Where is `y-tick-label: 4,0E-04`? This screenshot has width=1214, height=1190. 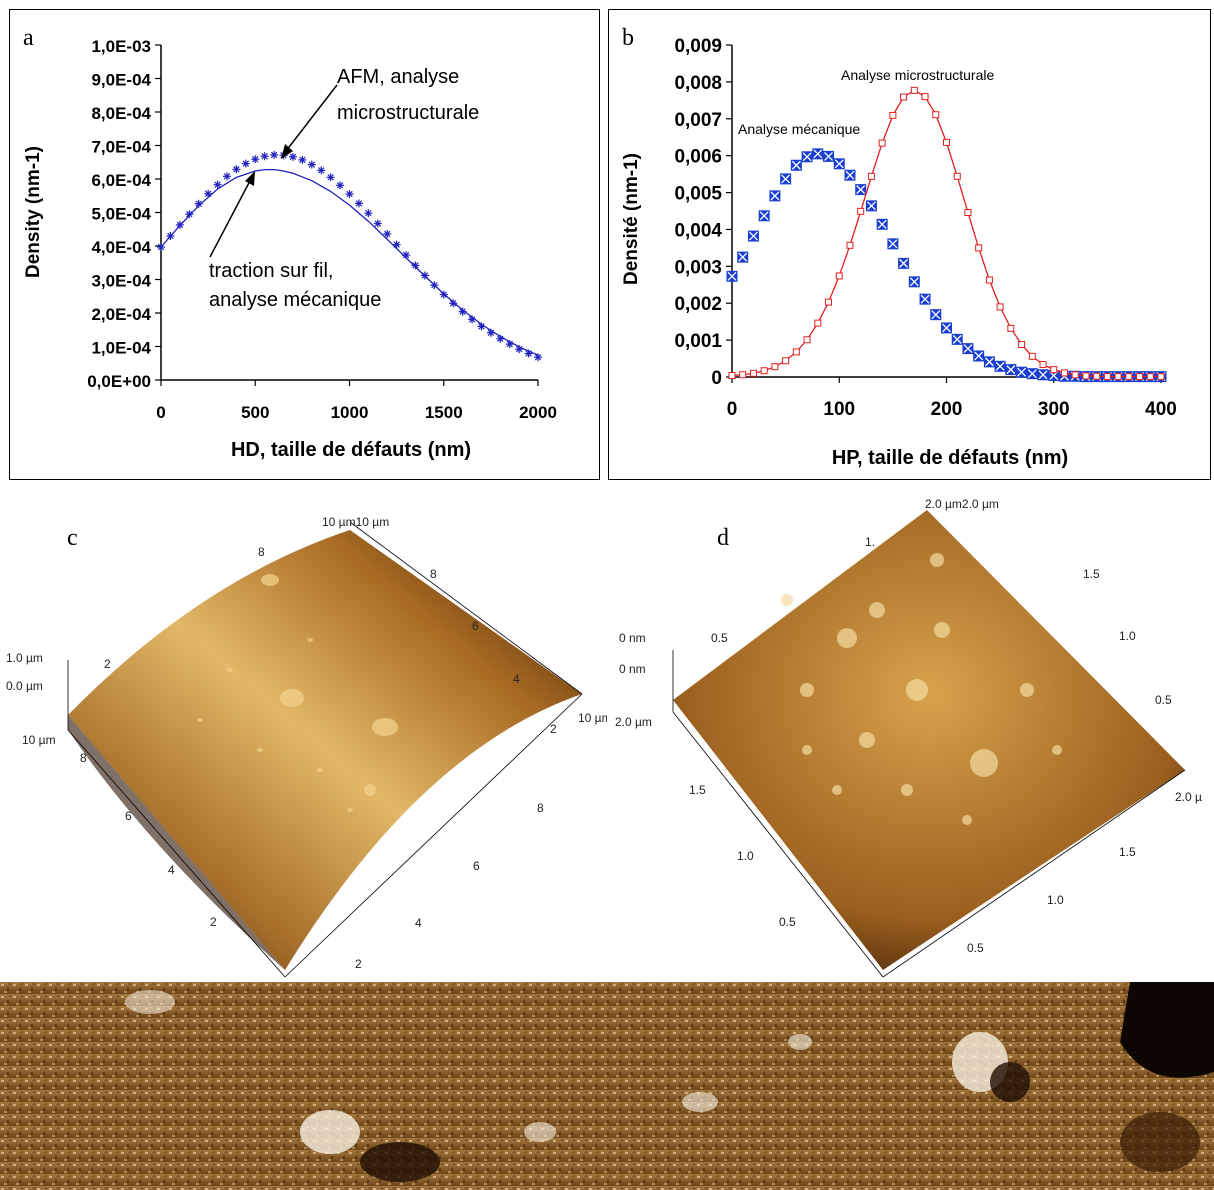 y-tick-label: 4,0E-04 is located at coordinates (121, 247).